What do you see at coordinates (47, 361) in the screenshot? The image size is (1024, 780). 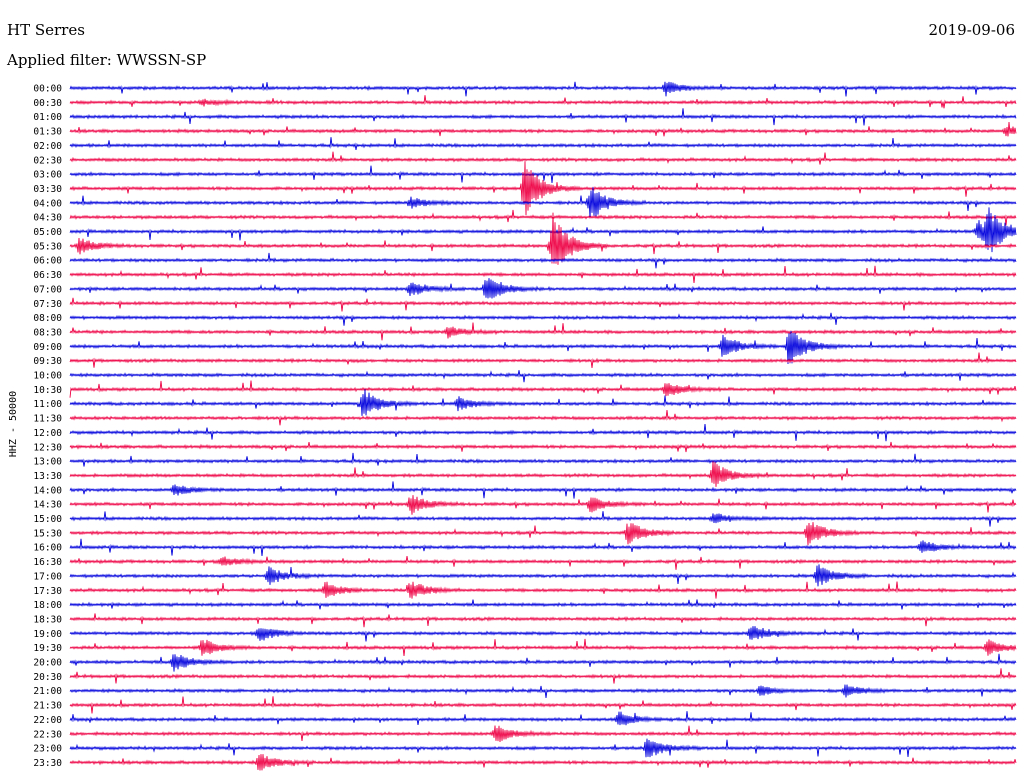 I see `time-tick-label: 09:30` at bounding box center [47, 361].